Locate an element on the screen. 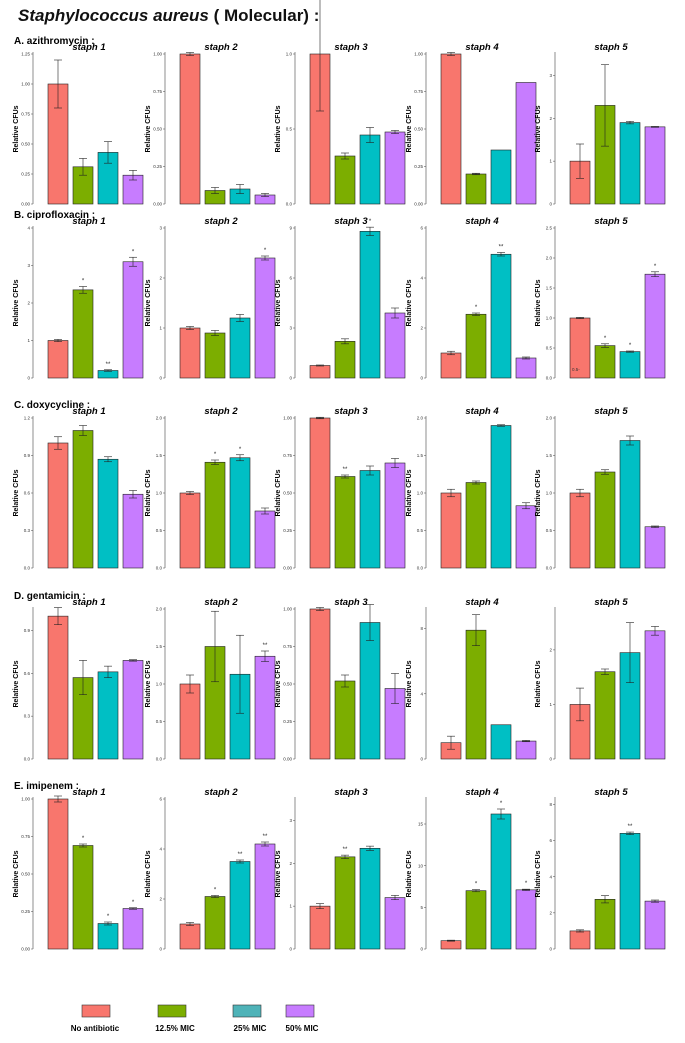  y-tick-label: 1.25 is located at coordinates (25, 54).